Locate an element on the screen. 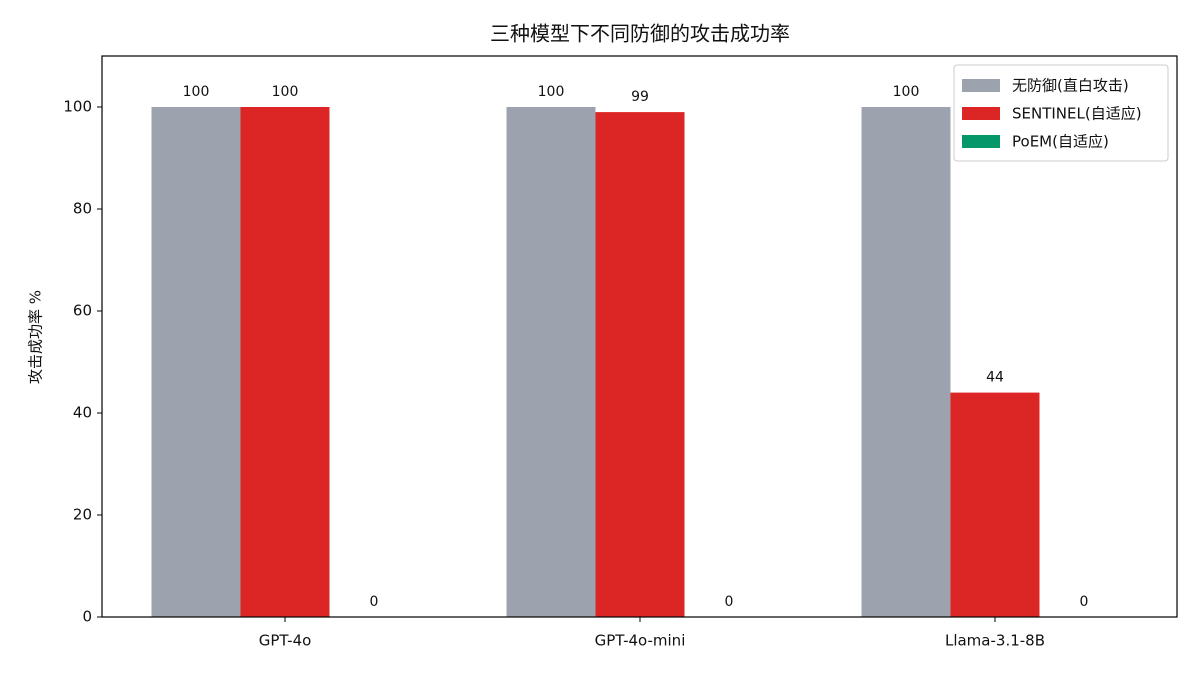  legend-text: PoEM(自适应) is located at coordinates (1060, 142).